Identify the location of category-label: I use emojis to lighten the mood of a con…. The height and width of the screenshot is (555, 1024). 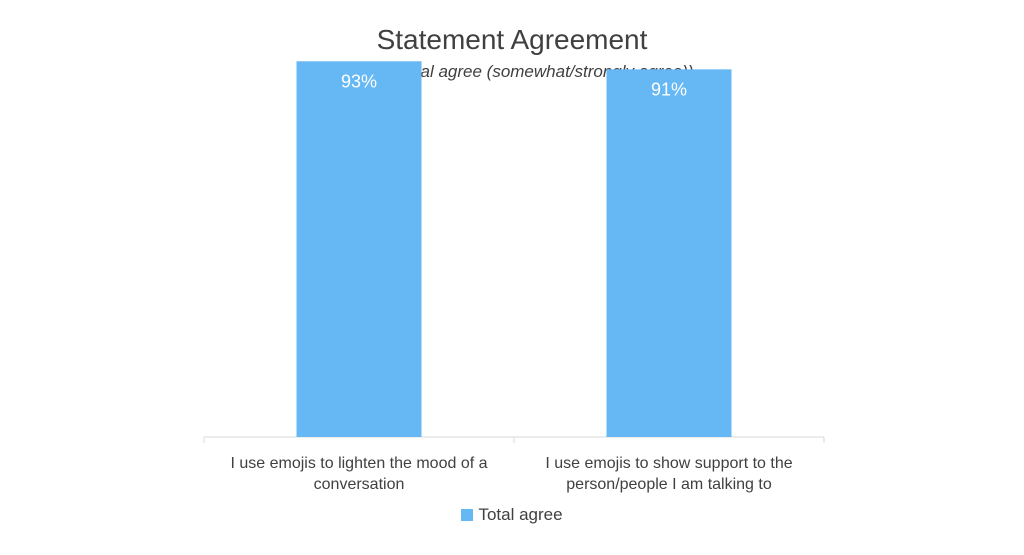
(358, 474).